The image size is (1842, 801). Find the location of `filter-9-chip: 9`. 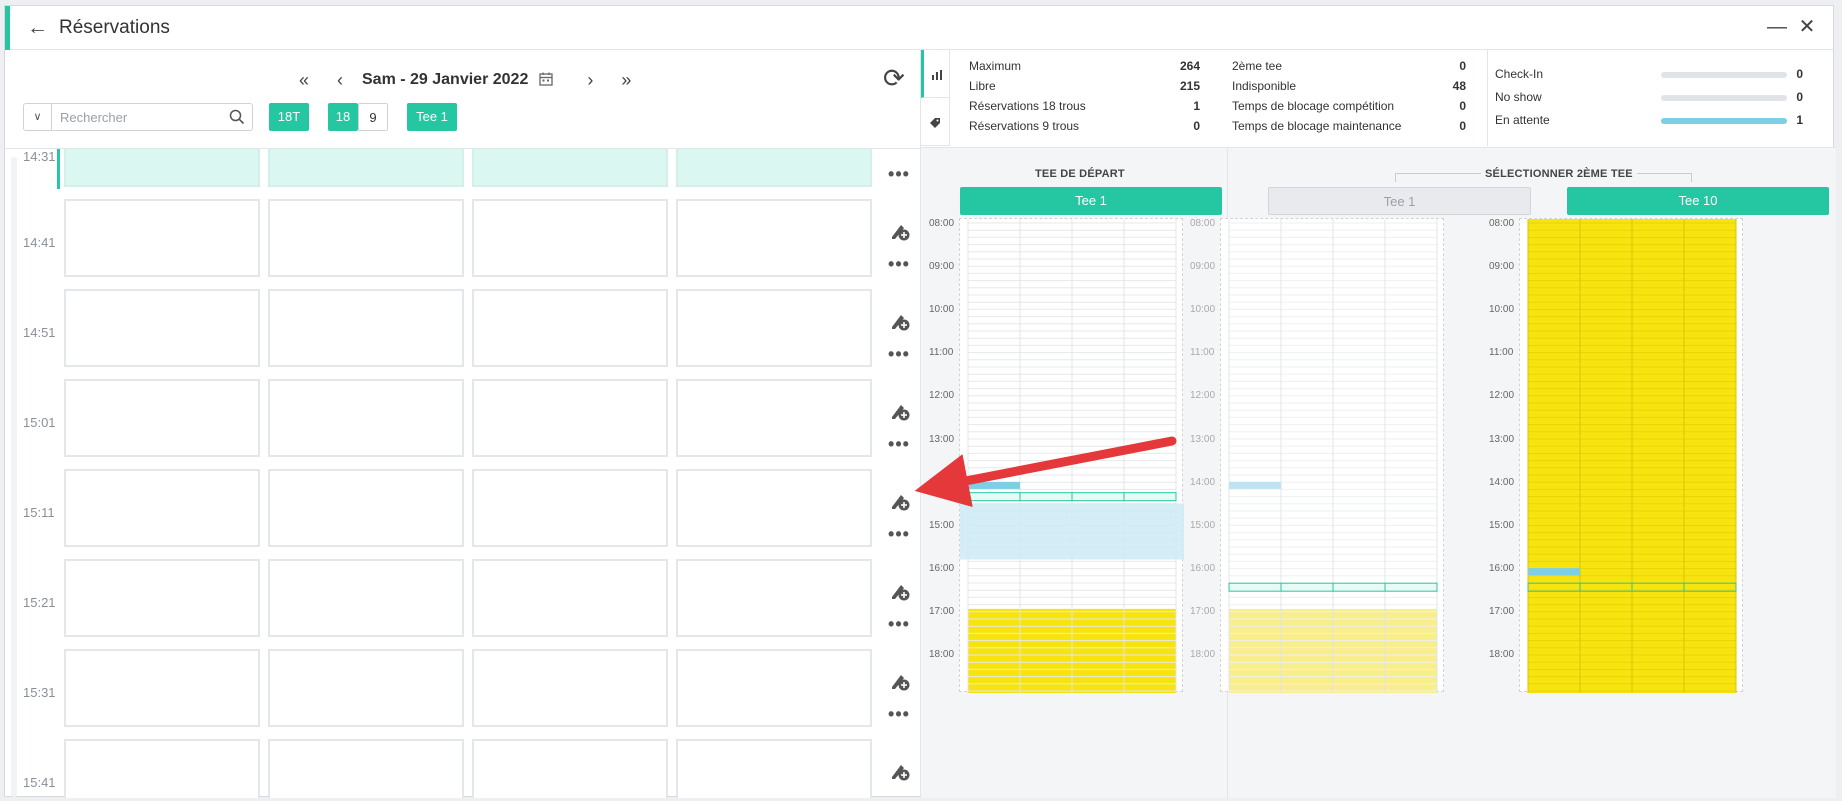

filter-9-chip: 9 is located at coordinates (373, 117).